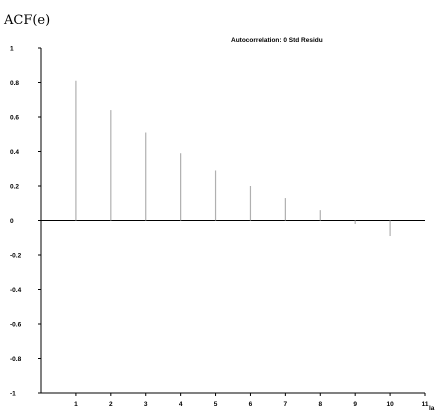  What do you see at coordinates (76, 404) in the screenshot?
I see `x-tick-label: 1` at bounding box center [76, 404].